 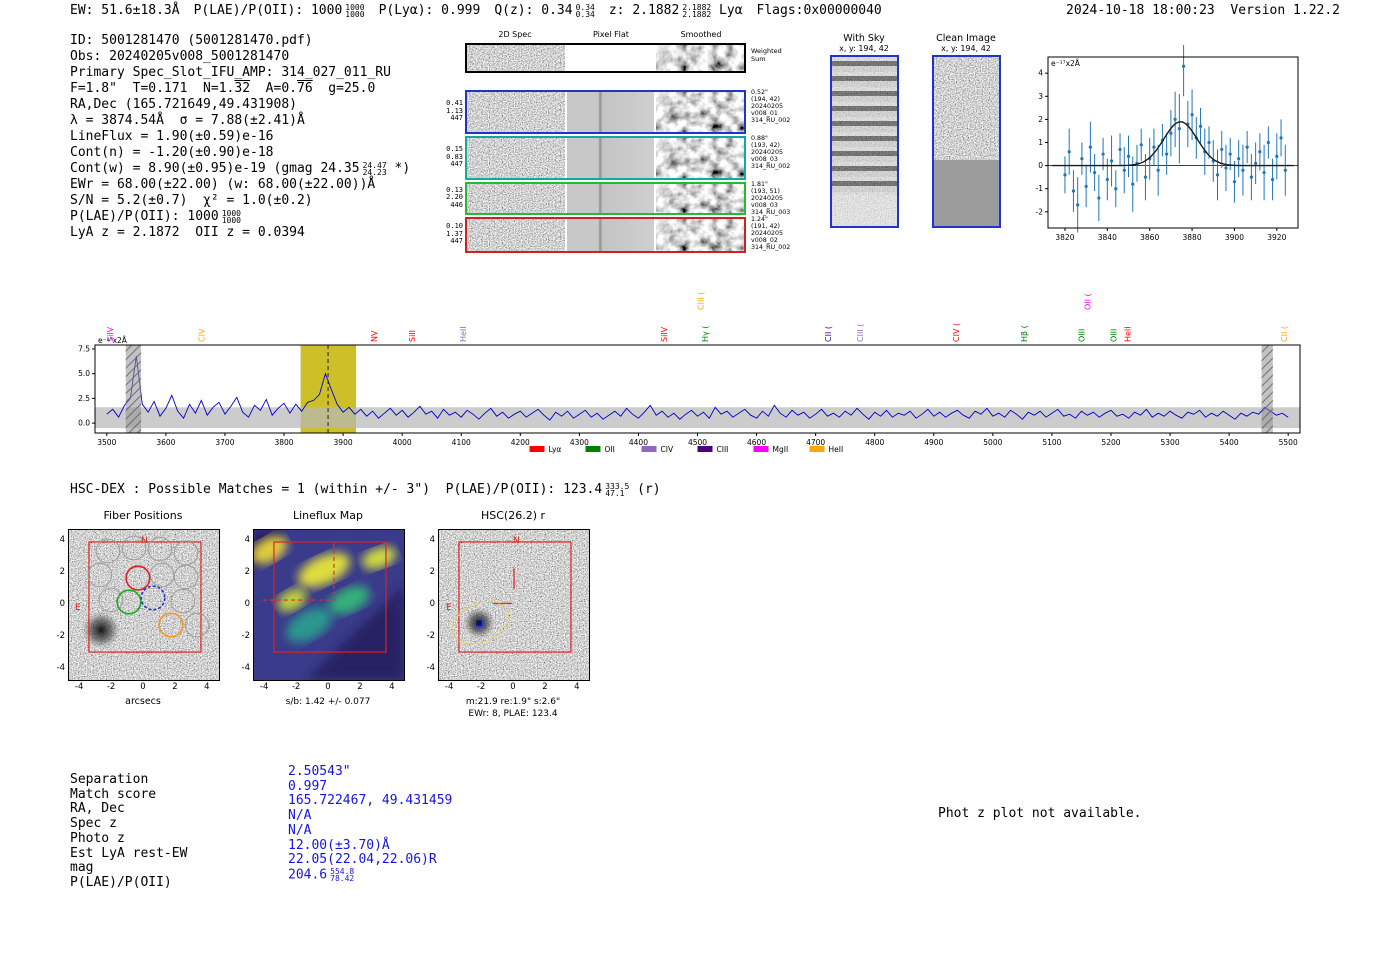 I want to click on spec2d-row, so click(x=605, y=235).